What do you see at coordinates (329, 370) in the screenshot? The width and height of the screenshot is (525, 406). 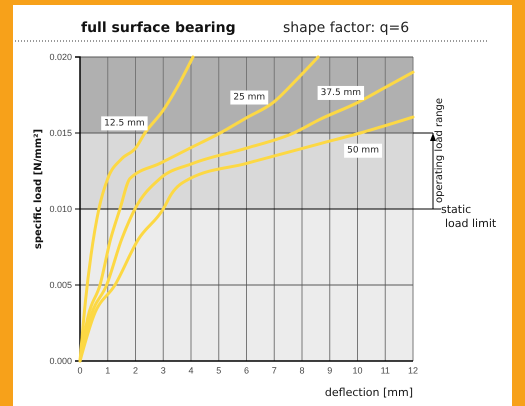 I see `x-tick-label: 9` at bounding box center [329, 370].